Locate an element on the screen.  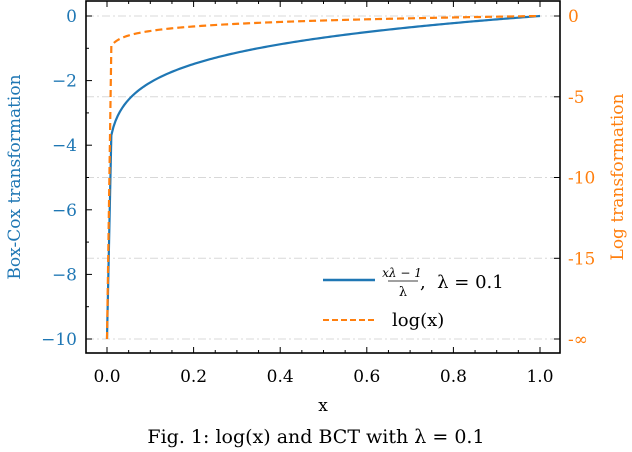
legend-label-log: log(x) is located at coordinates (418, 320).